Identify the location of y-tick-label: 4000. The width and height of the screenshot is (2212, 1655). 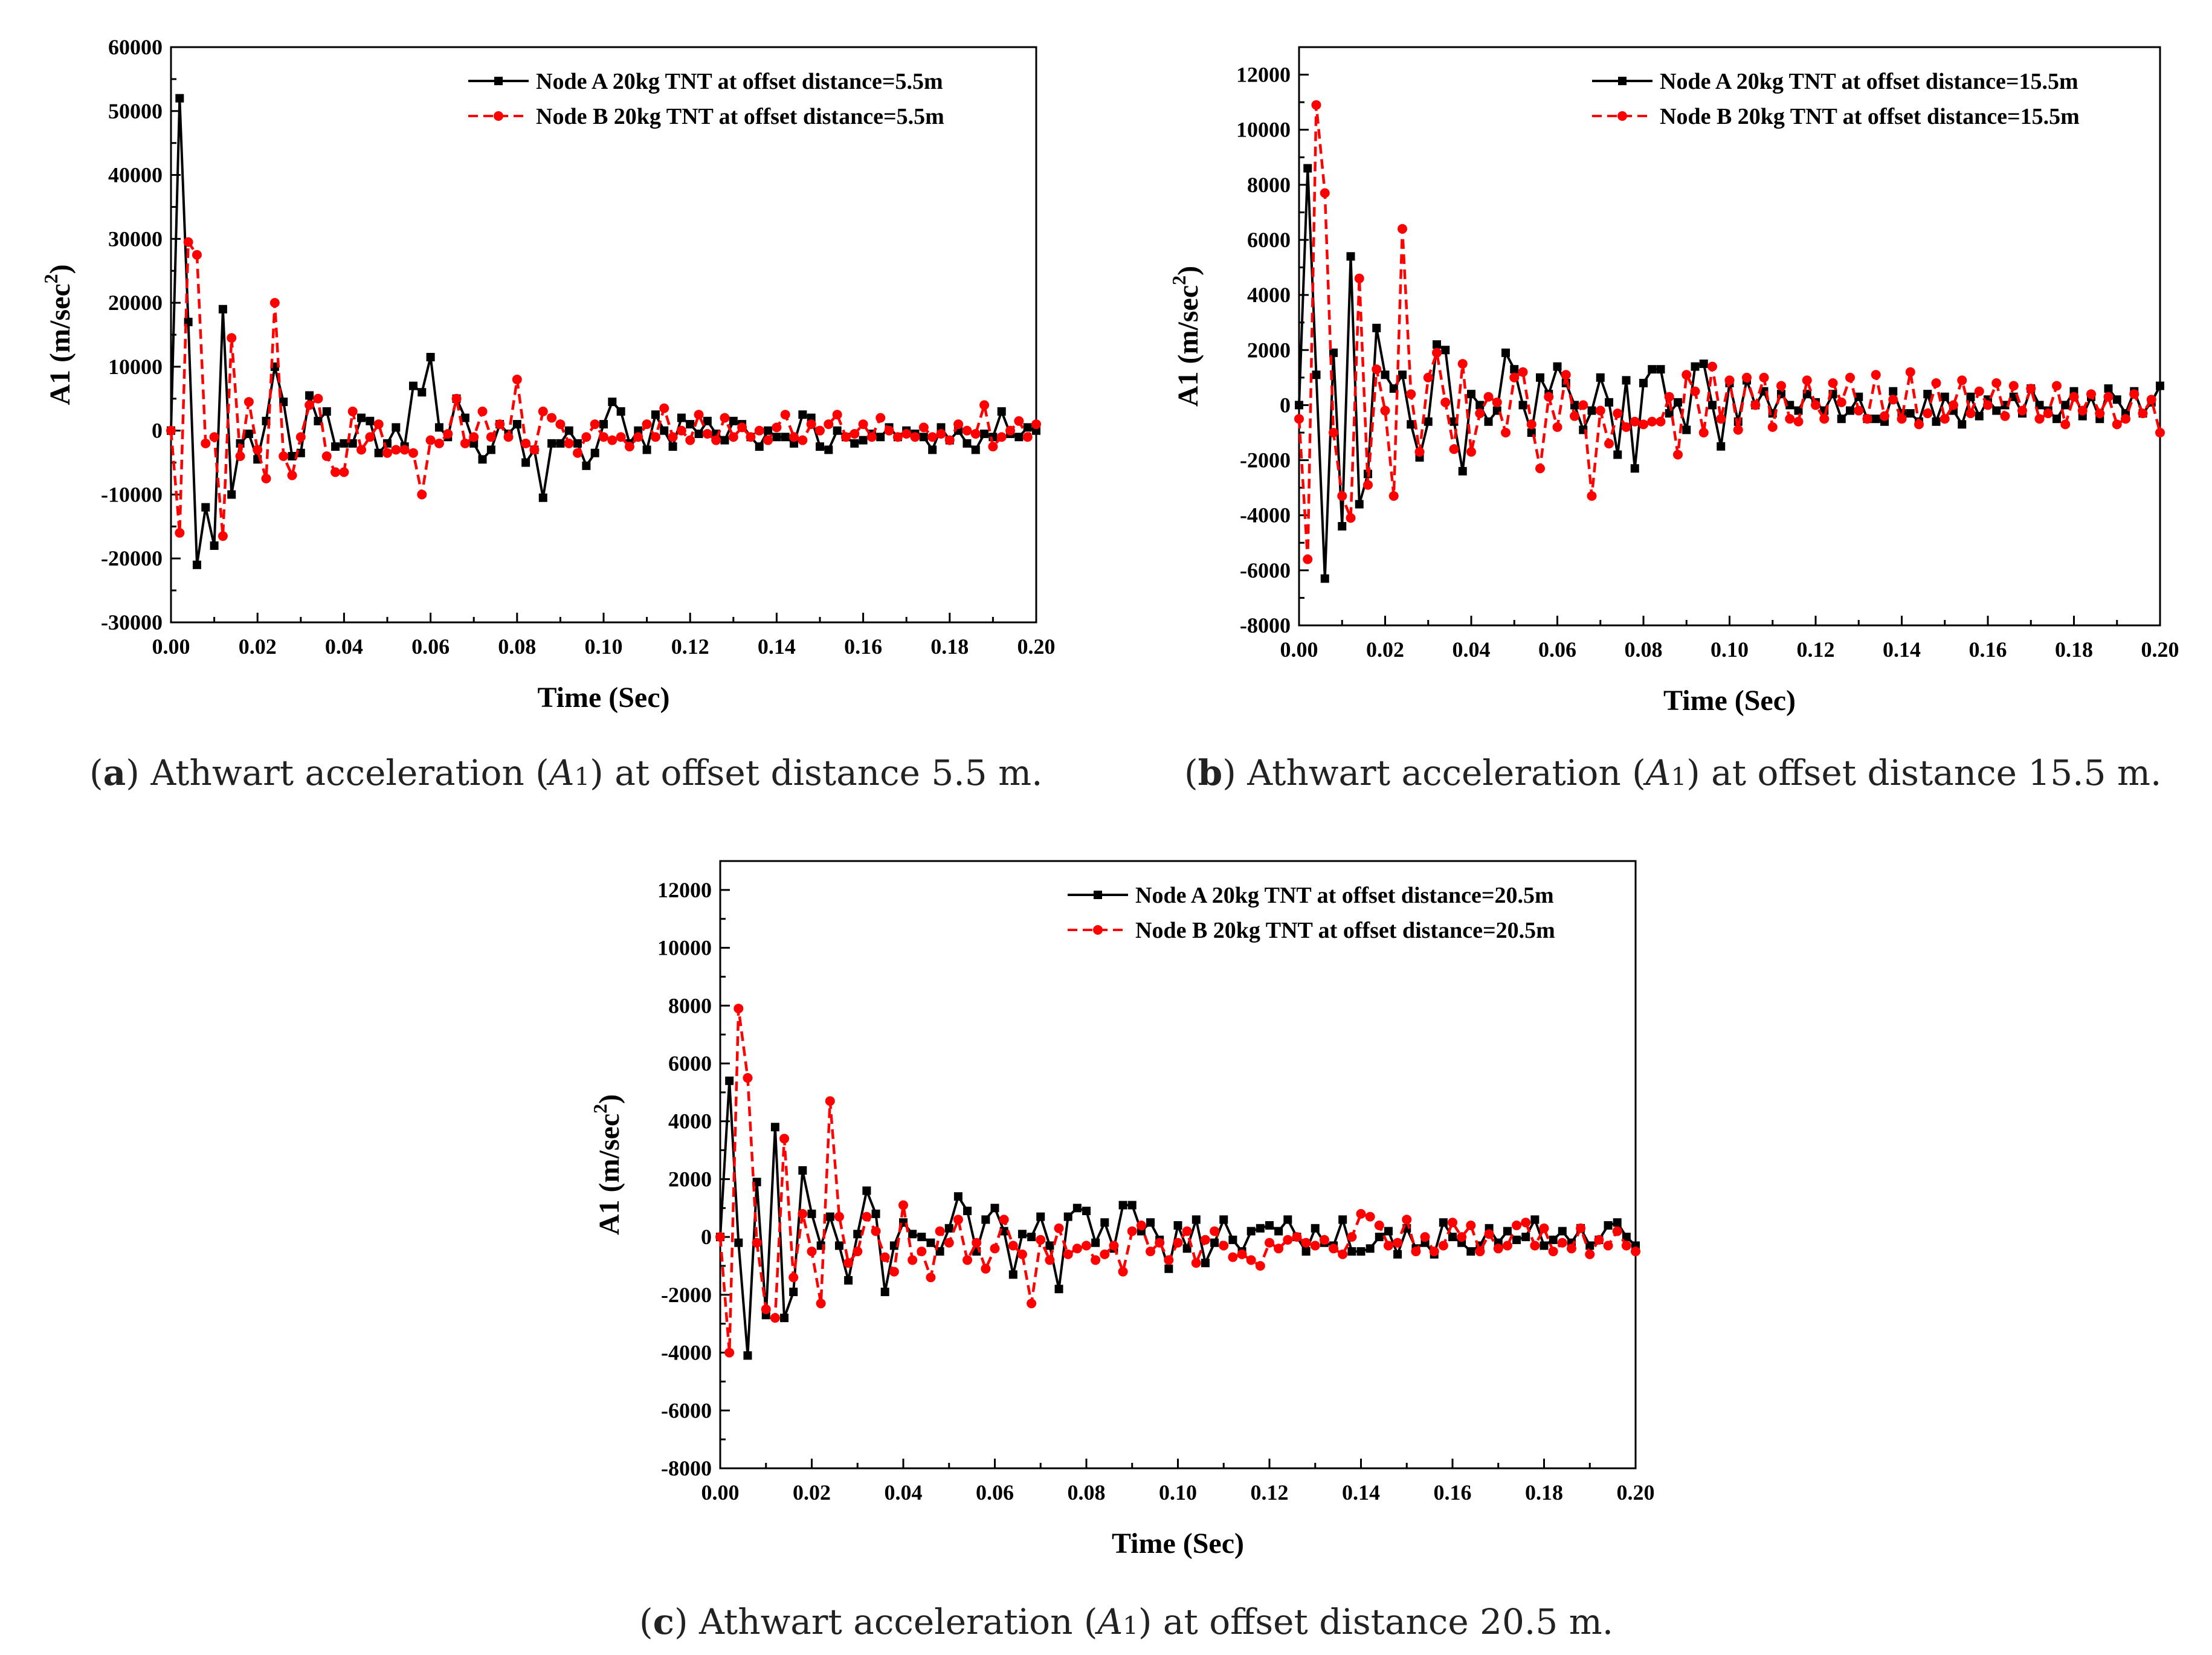
(1269, 295).